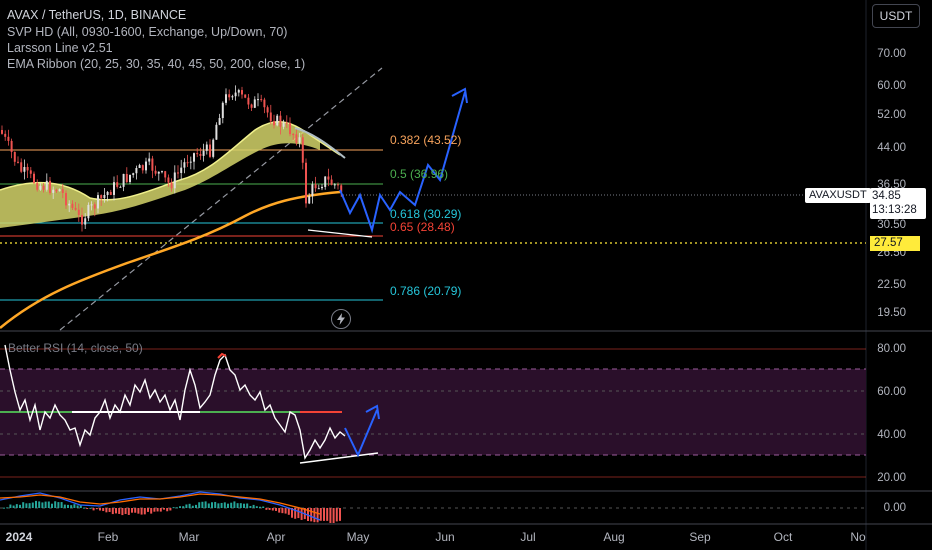 The image size is (932, 550). Describe the element at coordinates (75, 348) in the screenshot. I see `rsi-title: Better RSI (14, close, 50)` at that location.